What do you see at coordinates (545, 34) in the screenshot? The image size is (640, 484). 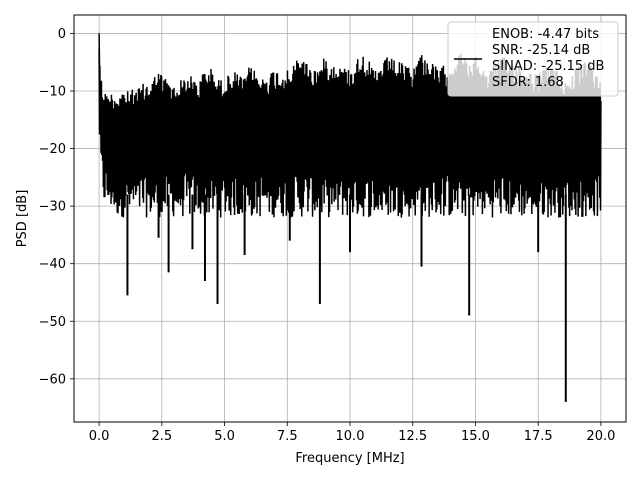 I see `legend-line-enob: ENOB: -4.47 bits` at bounding box center [545, 34].